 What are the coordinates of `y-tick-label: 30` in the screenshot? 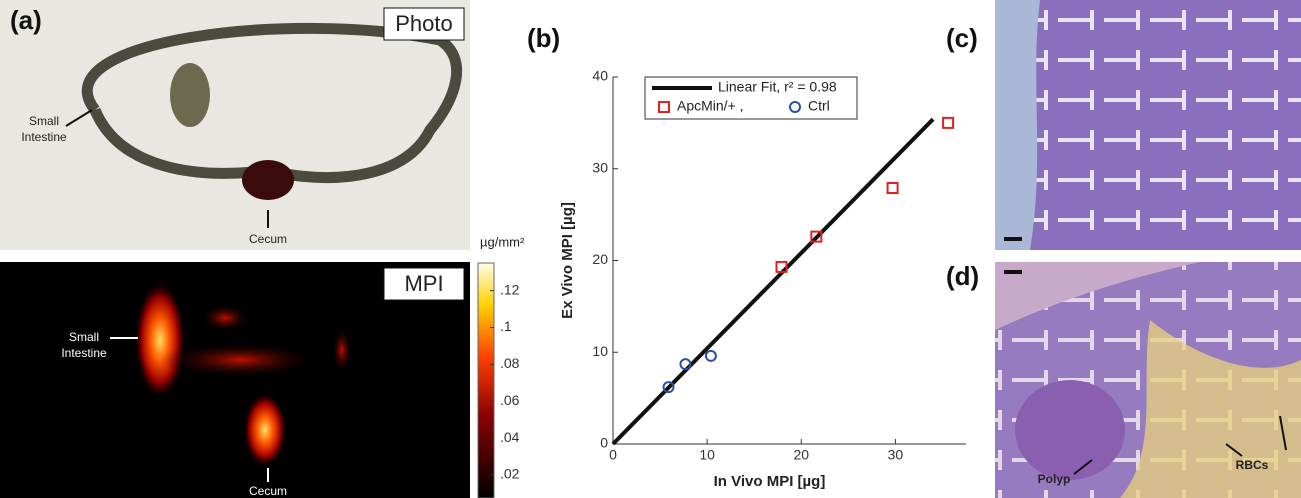 It's located at (600, 167).